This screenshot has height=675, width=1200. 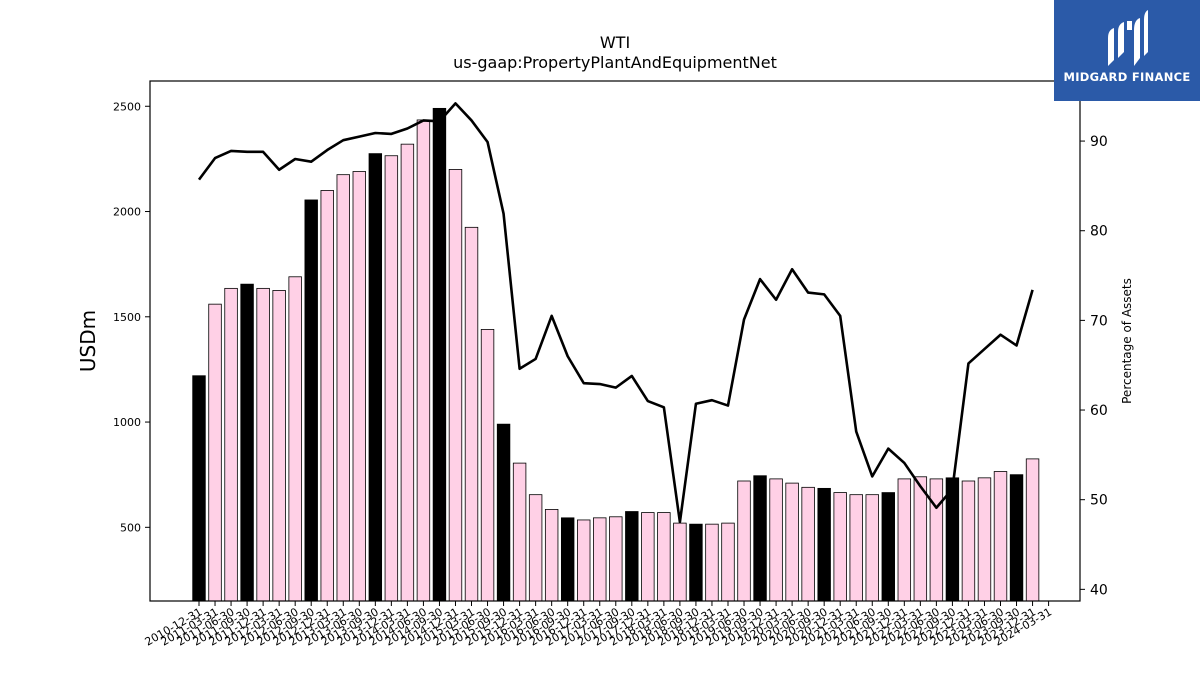 I want to click on chart-subtitle: us-gaap:PropertyPlantAndEquipmentNet, so click(x=615, y=62).